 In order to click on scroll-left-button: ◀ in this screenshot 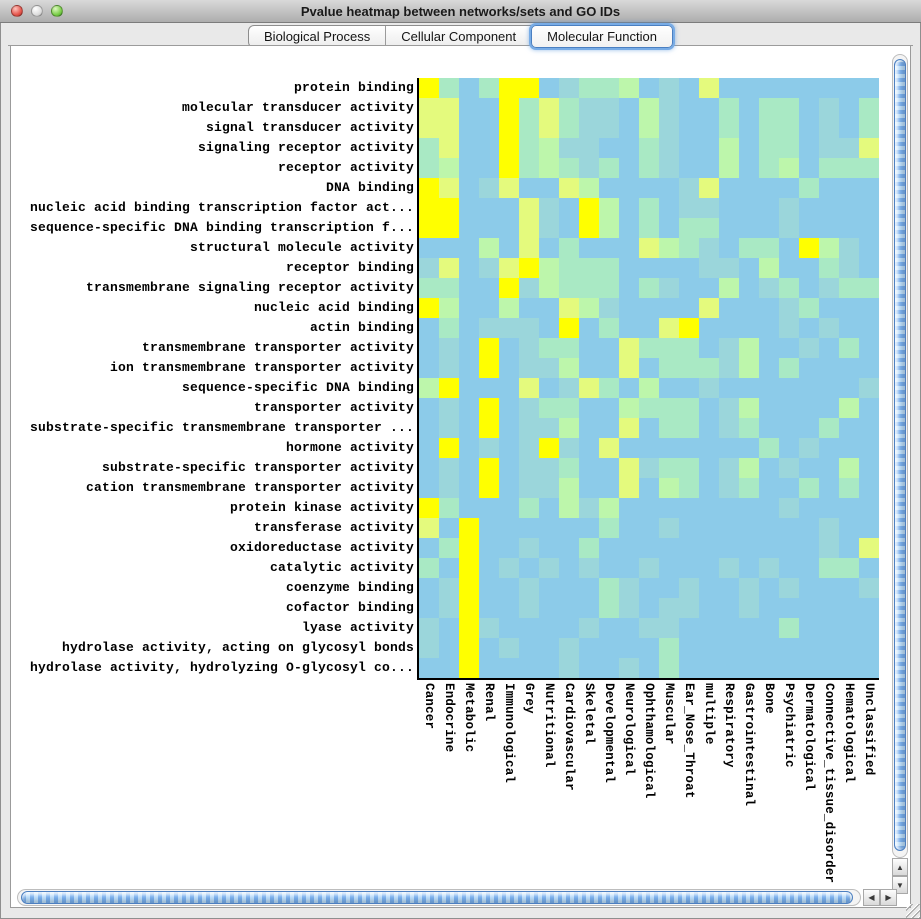, I will do `click(871, 897)`.